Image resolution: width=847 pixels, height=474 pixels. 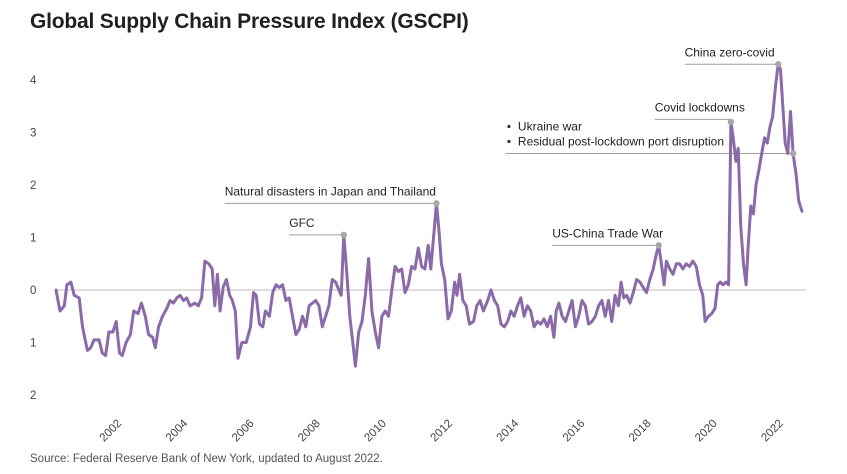 I want to click on x-tick-label: 2014, so click(x=508, y=430).